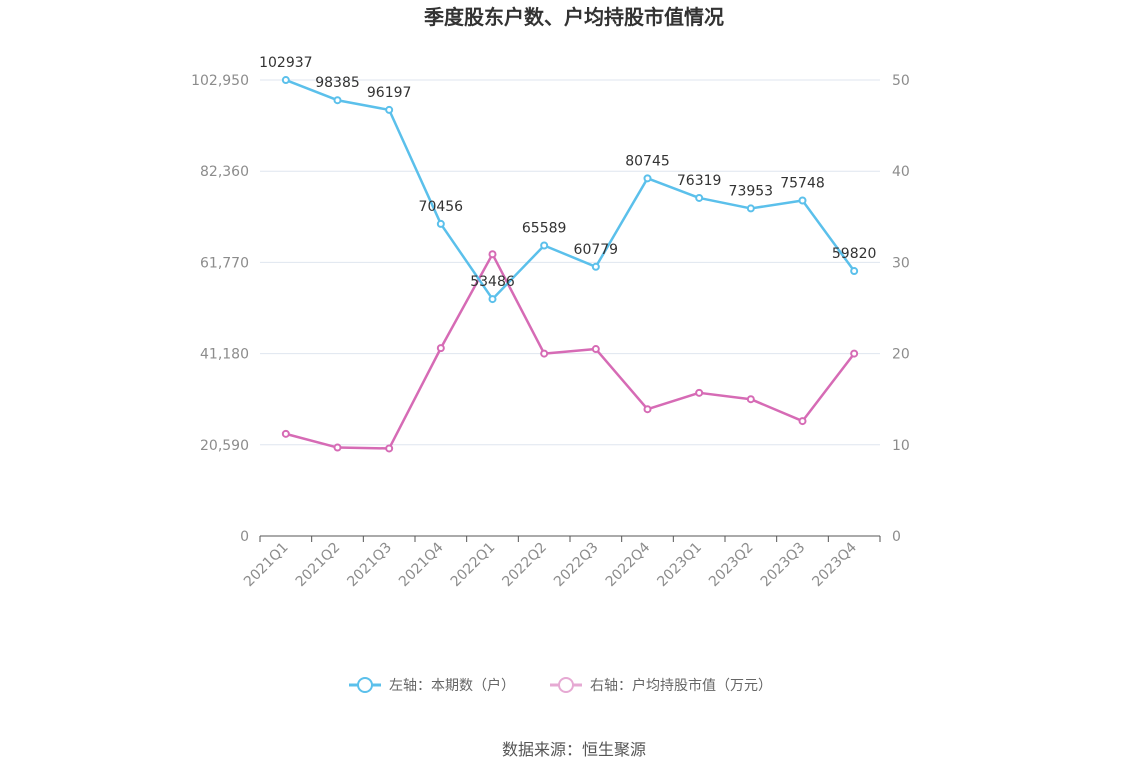 The image size is (1148, 776). Describe the element at coordinates (473, 565) in the screenshot. I see `x-tick-label: 2022Q1` at that location.